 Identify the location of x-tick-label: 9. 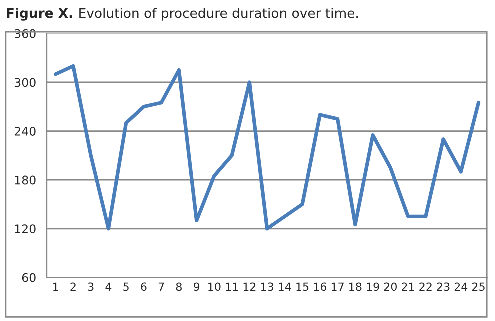
(197, 287).